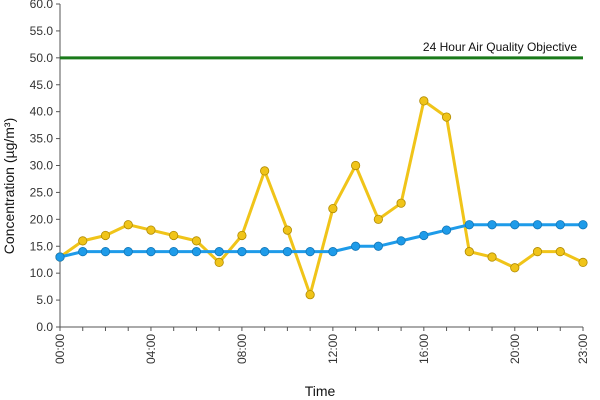 The width and height of the screenshot is (600, 400). What do you see at coordinates (60, 349) in the screenshot?
I see `x-tick-label: 00:00` at bounding box center [60, 349].